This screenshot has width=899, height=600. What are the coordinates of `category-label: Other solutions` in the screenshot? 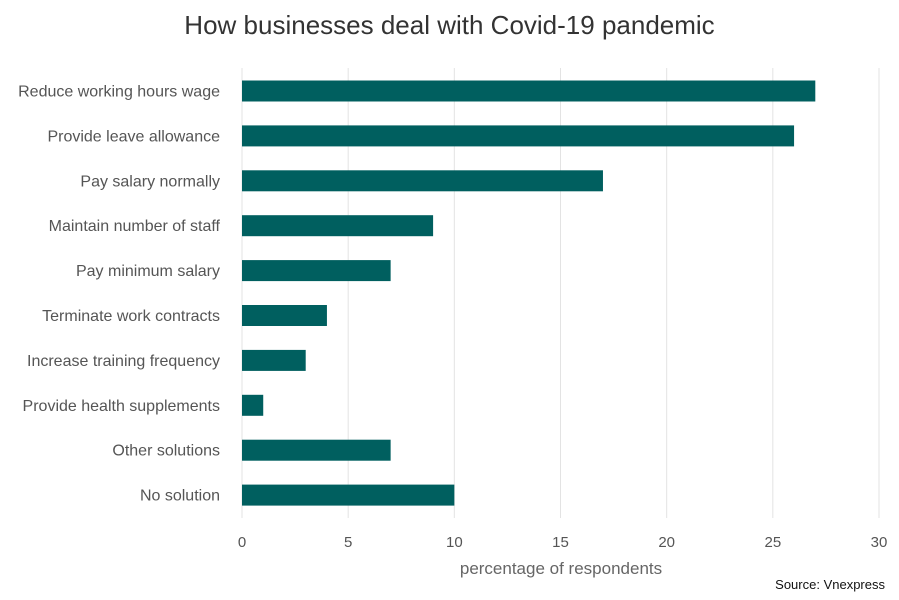 It's located at (166, 451).